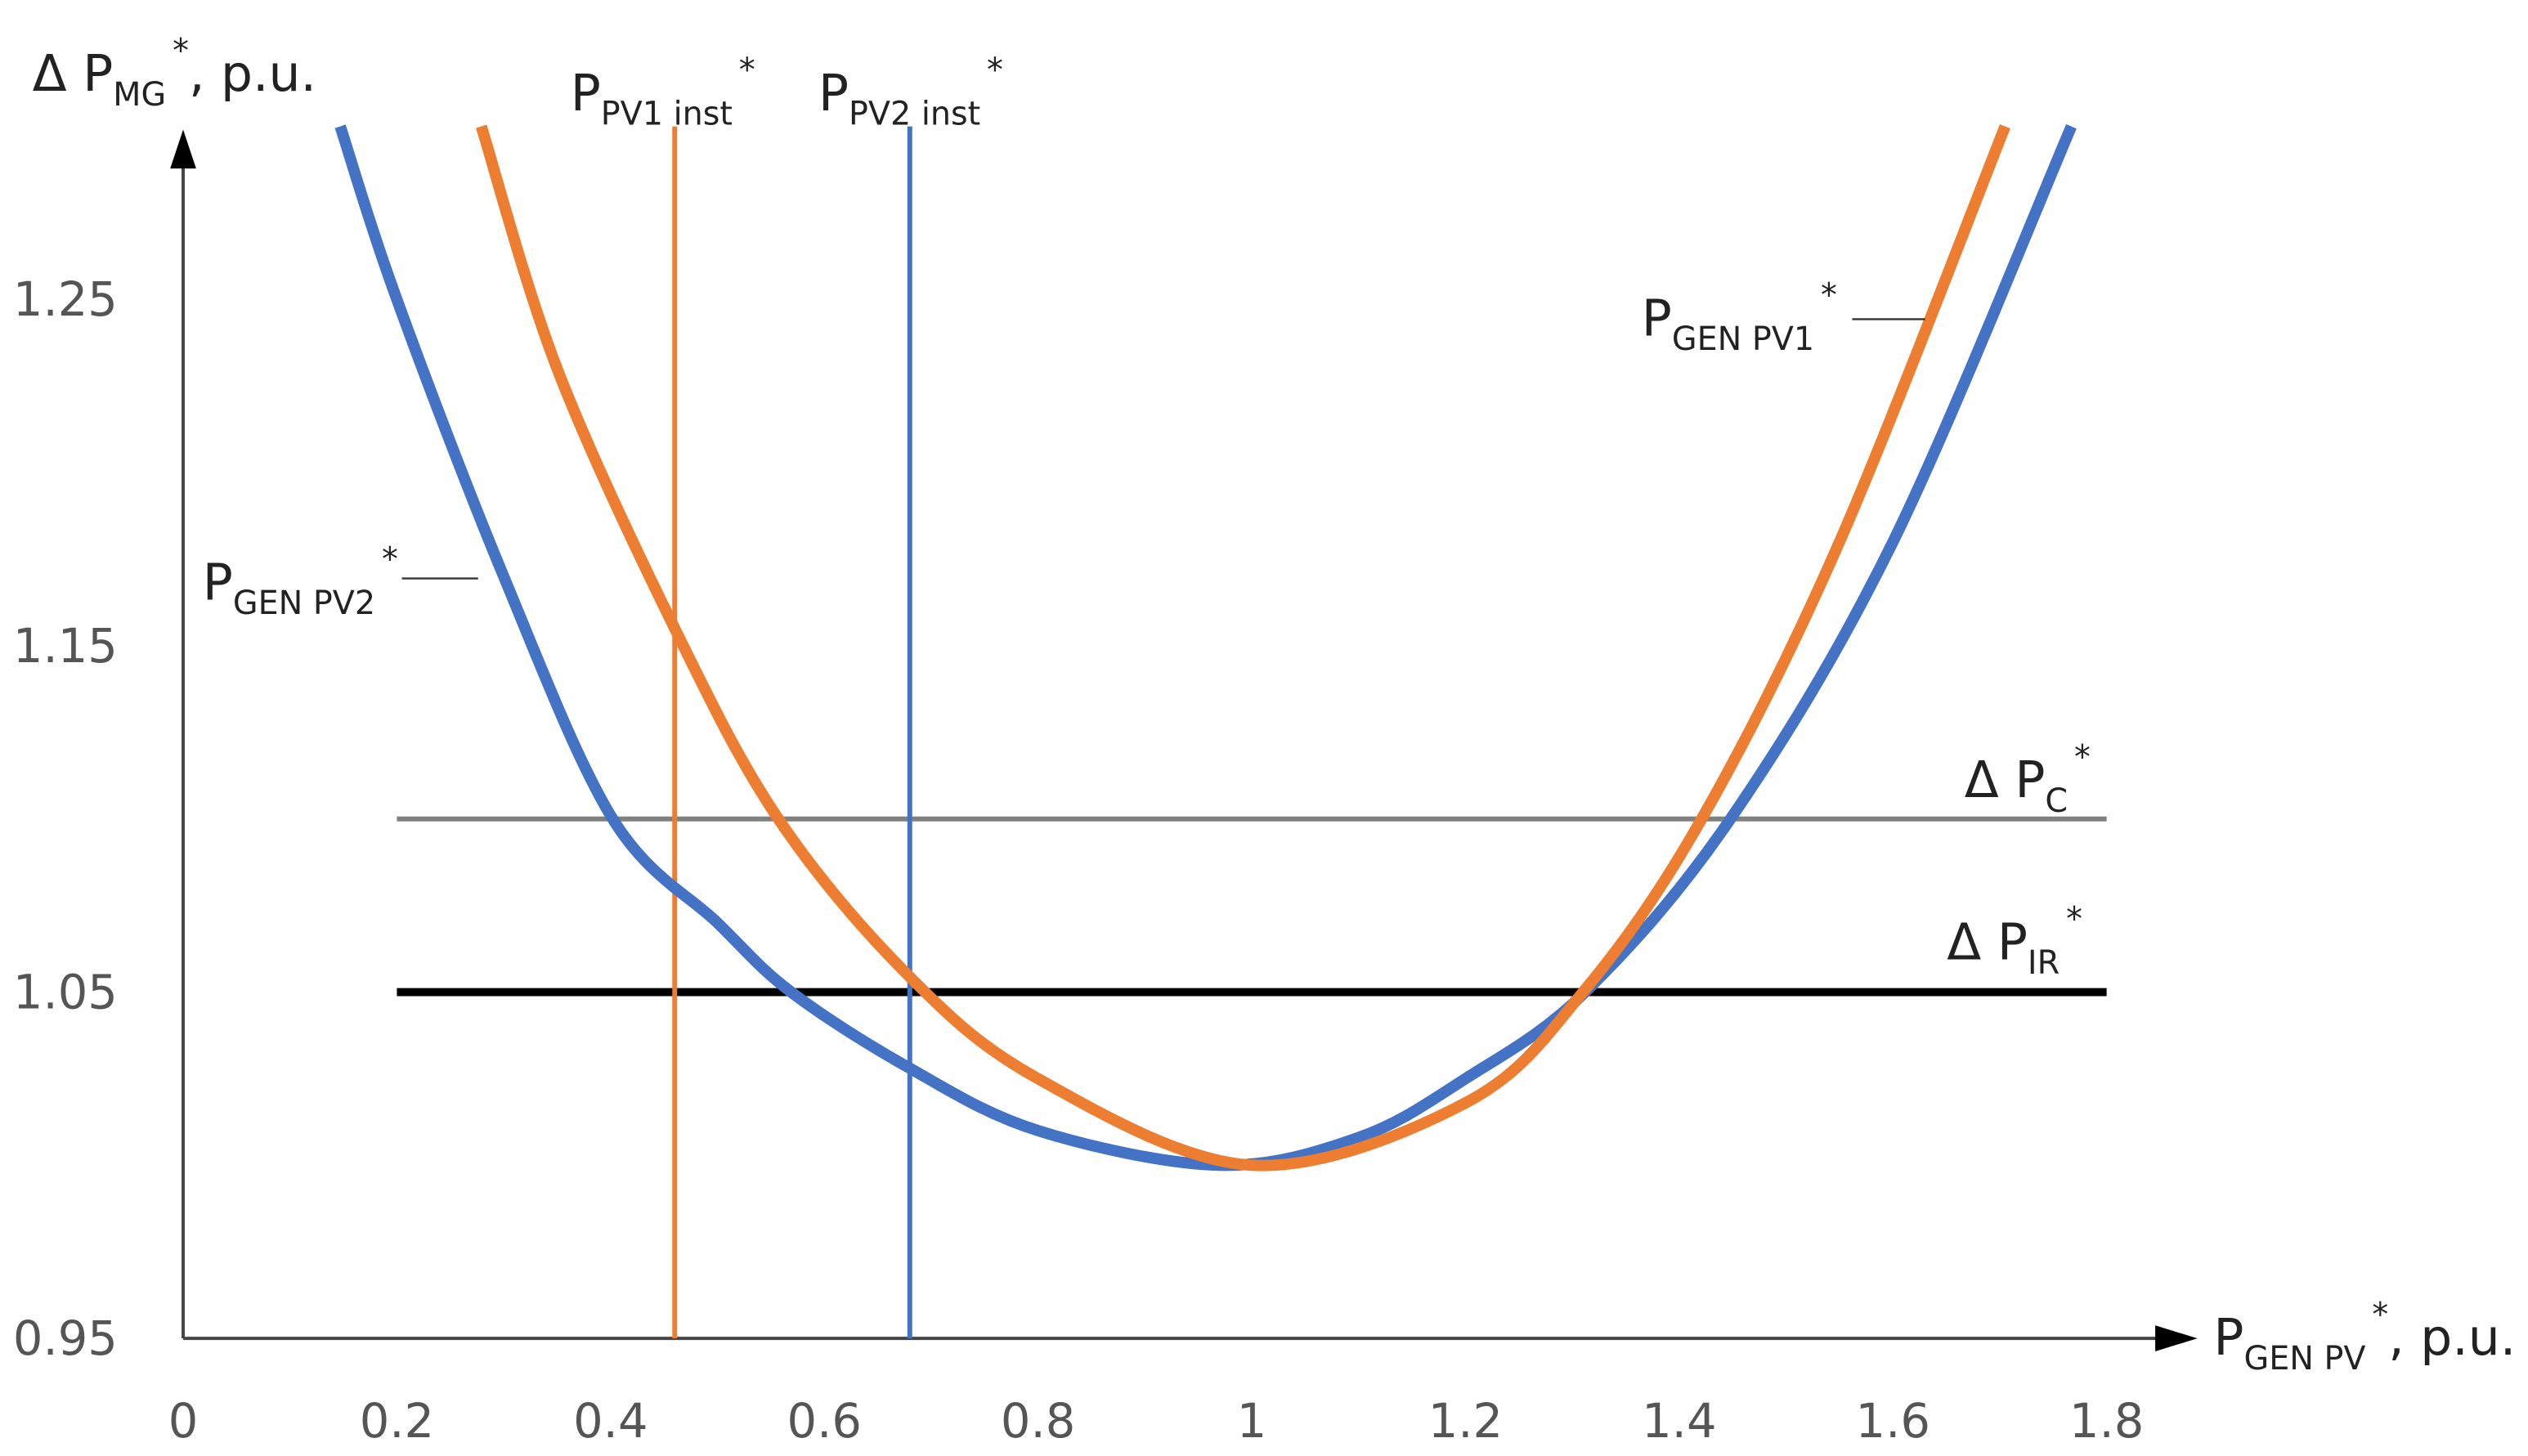 This screenshot has height=1456, width=2528. I want to click on x-tick-label: 0.2, so click(397, 1422).